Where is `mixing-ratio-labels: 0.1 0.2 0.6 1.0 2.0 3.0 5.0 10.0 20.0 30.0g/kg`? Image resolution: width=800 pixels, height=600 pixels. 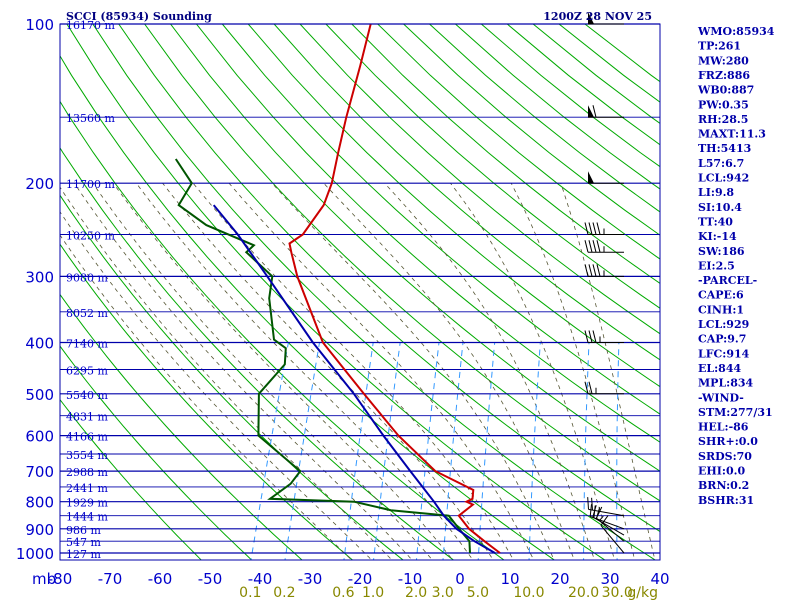 mixing-ratio-labels: 0.1 0.2 0.6 1.0 2.0 3.0 5.0 10.0 20.0 30.0g/kg is located at coordinates (448, 592).